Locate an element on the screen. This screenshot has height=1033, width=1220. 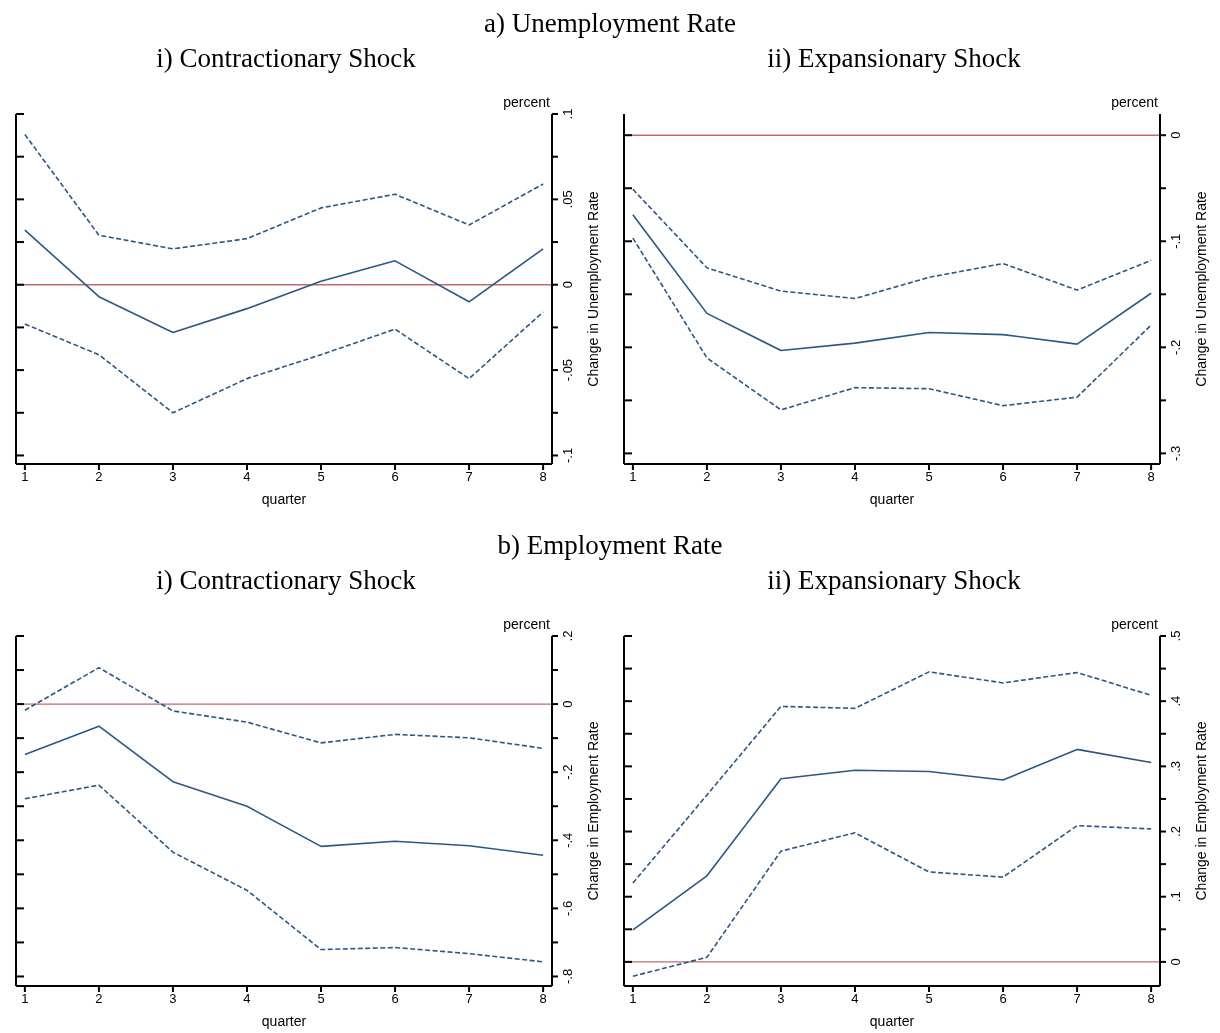
y-tick-label: -.6 is located at coordinates (567, 908).